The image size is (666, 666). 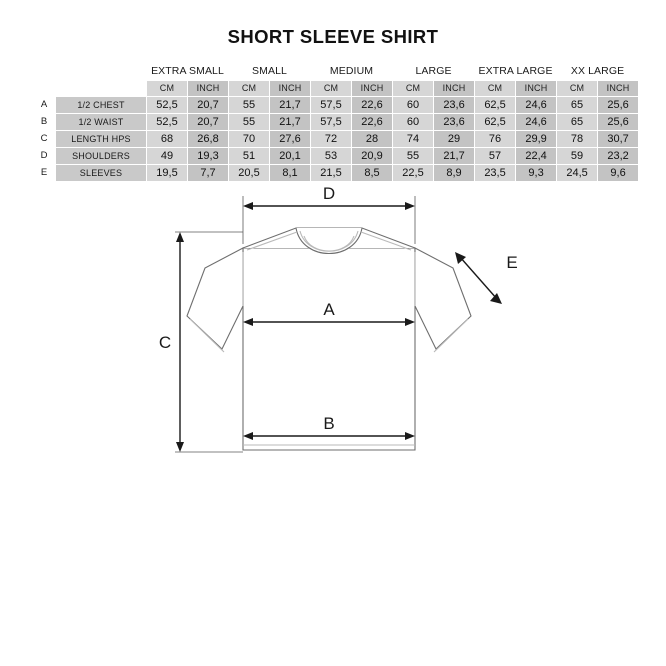 What do you see at coordinates (495, 105) in the screenshot?
I see `cell-cm: 62,5` at bounding box center [495, 105].